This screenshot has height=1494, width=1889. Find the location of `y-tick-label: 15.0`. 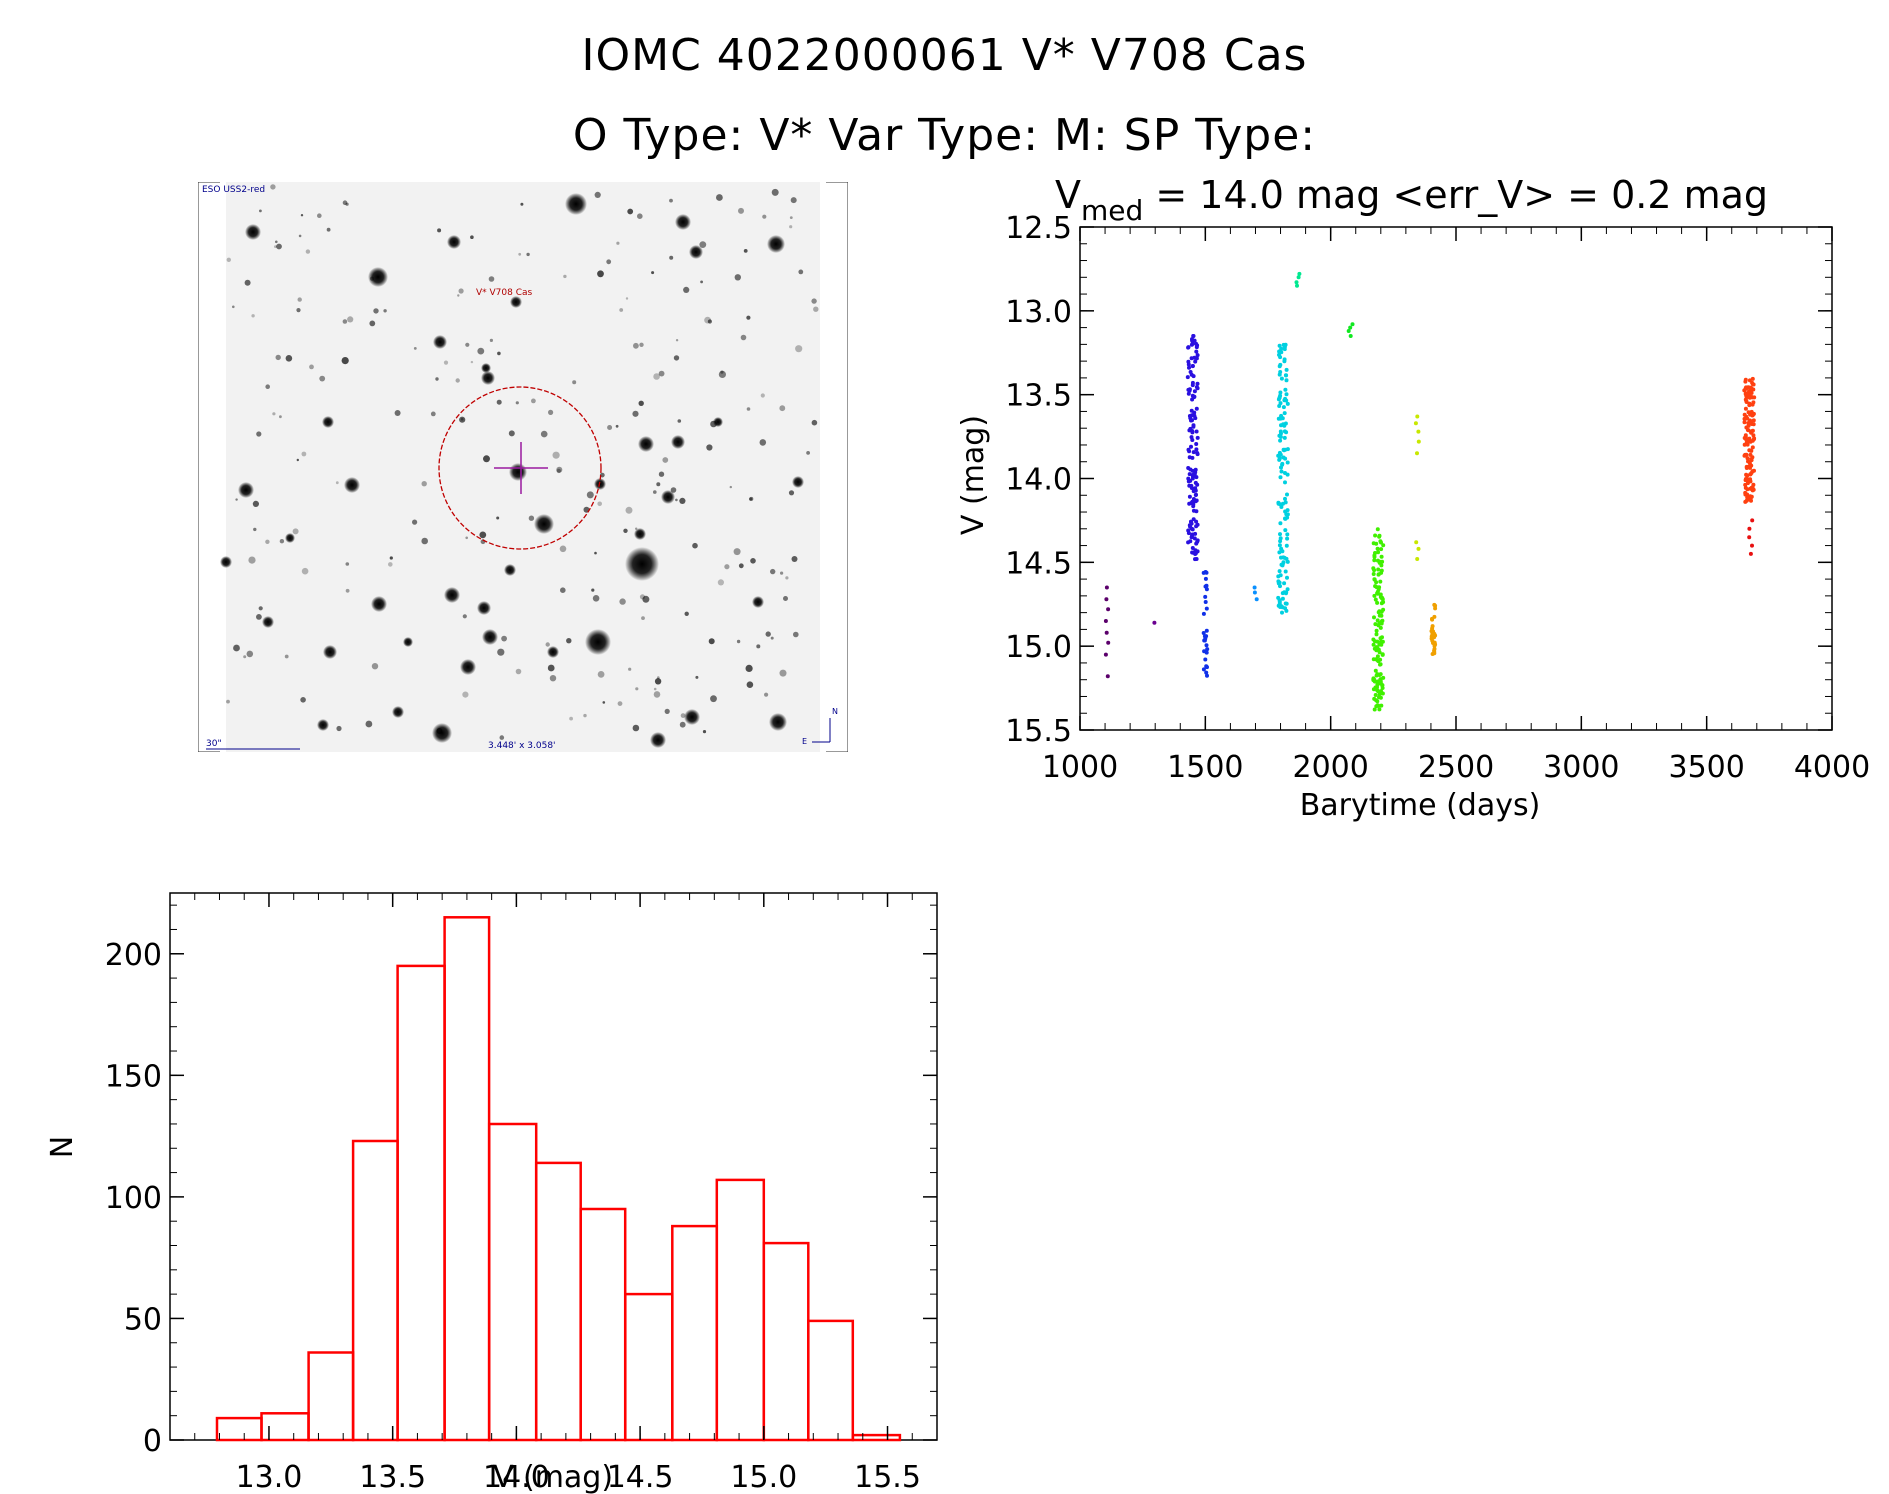

y-tick-label: 15.0 is located at coordinates (1038, 647).